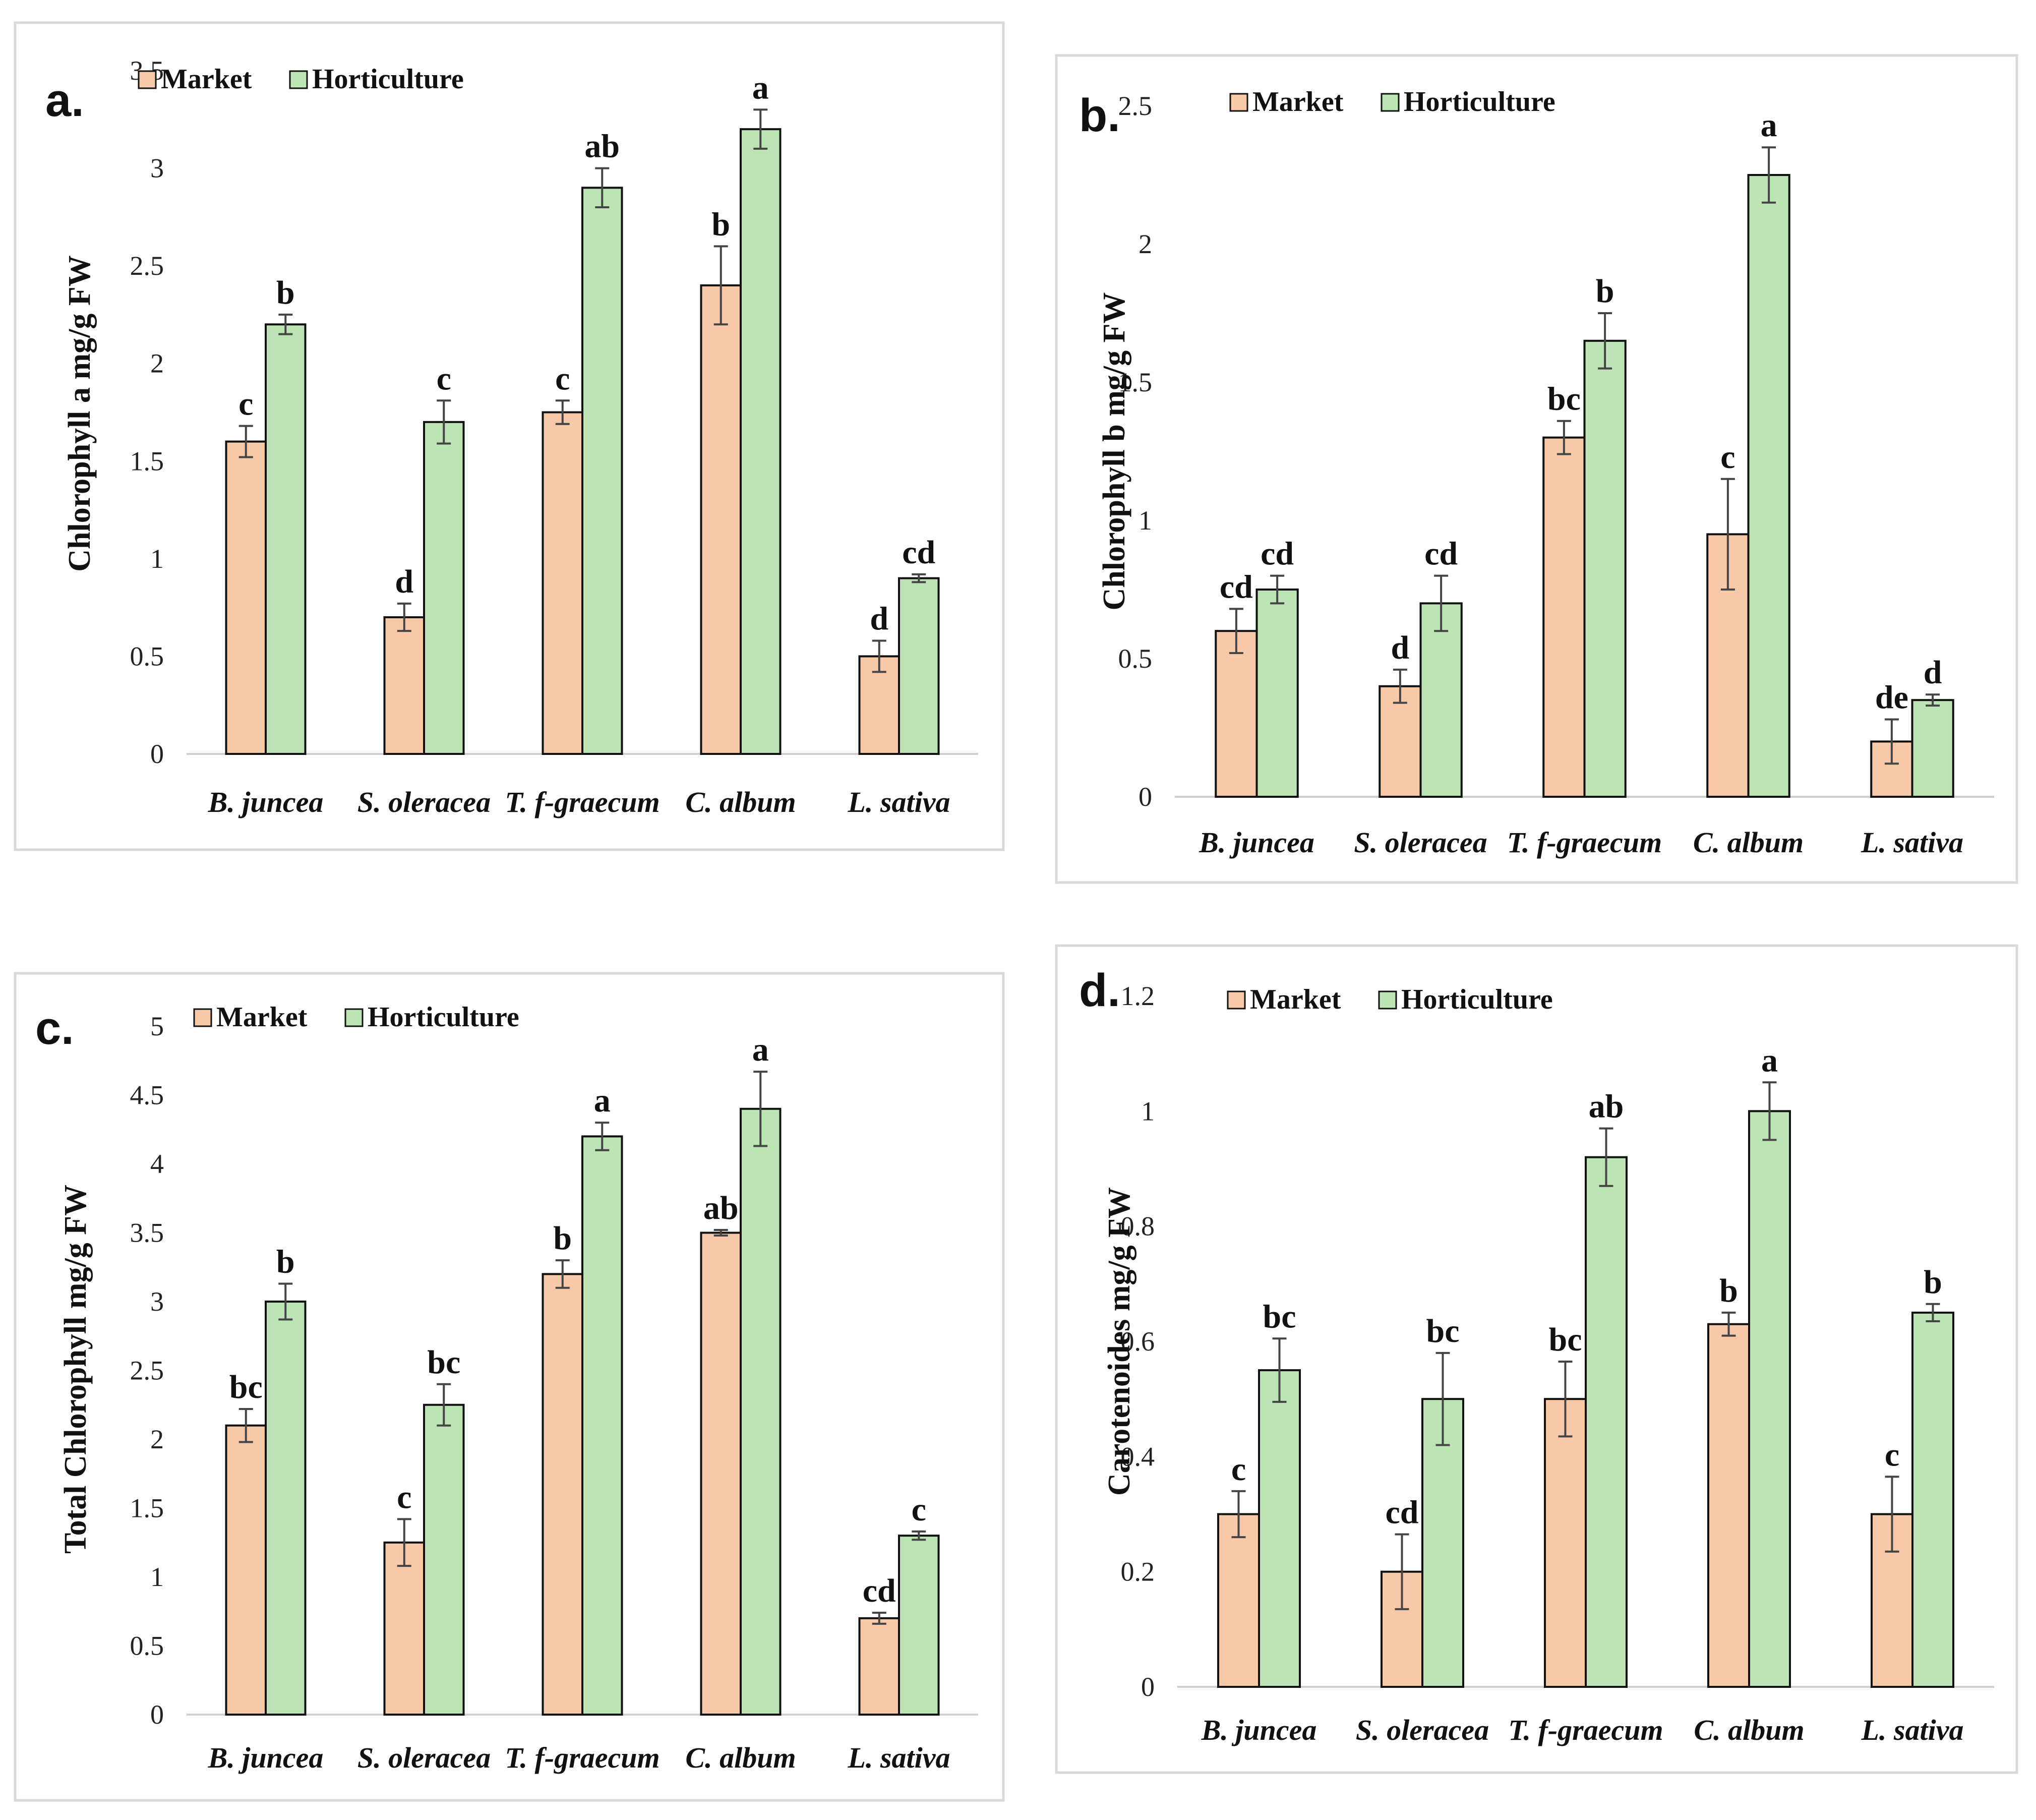 The height and width of the screenshot is (1820, 2036). What do you see at coordinates (75, 1370) in the screenshot?
I see `y-axis-title: Total Chlorophyll mg/g FW` at bounding box center [75, 1370].